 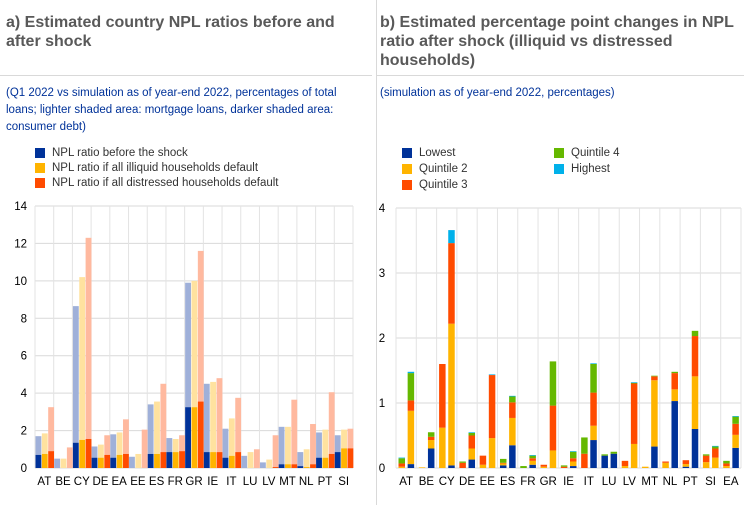 What do you see at coordinates (532, 455) in the screenshot?
I see `bar-segment-FR-distressed` at bounding box center [532, 455].